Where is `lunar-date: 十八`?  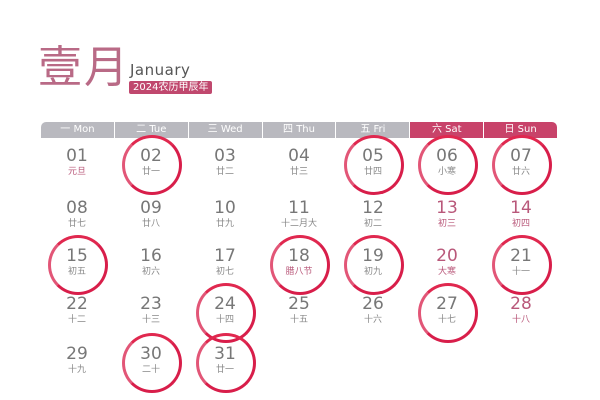 lunar-date: 十八 is located at coordinates (520, 320).